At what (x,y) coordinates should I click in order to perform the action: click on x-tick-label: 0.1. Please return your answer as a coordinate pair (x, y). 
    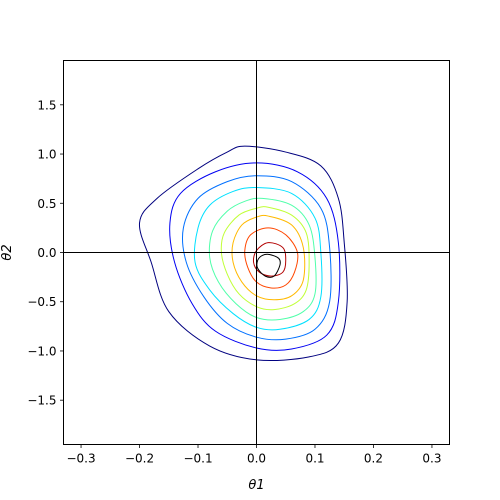
    Looking at the image, I should click on (314, 459).